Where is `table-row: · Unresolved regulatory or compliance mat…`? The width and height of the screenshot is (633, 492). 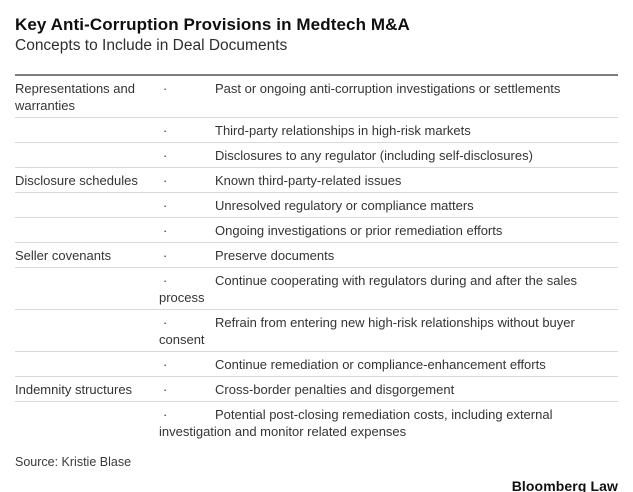 table-row: · Unresolved regulatory or compliance mat… is located at coordinates (316, 205).